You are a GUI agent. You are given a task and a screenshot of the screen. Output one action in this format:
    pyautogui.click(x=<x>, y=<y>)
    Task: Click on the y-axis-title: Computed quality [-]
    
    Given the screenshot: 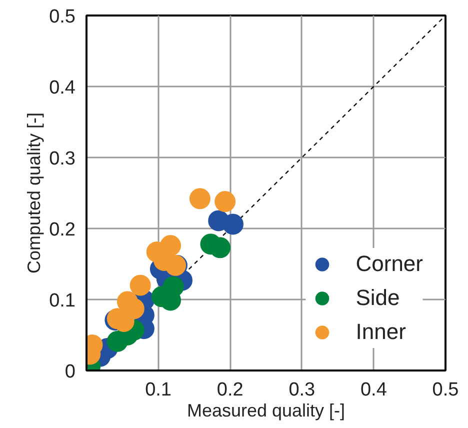 What is the action you would take?
    pyautogui.click(x=34, y=193)
    